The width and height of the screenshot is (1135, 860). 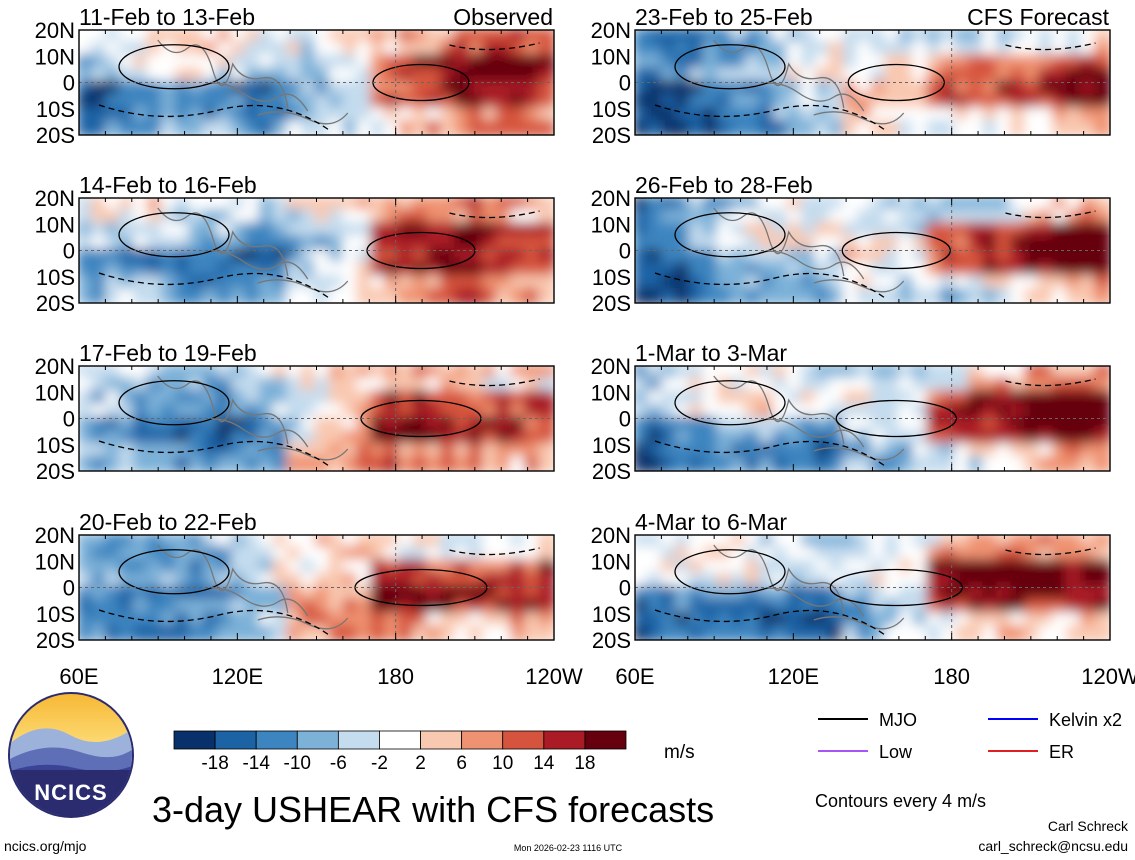 I want to click on panel-date-label: 11-Feb to 13-Feb, so click(x=167, y=17).